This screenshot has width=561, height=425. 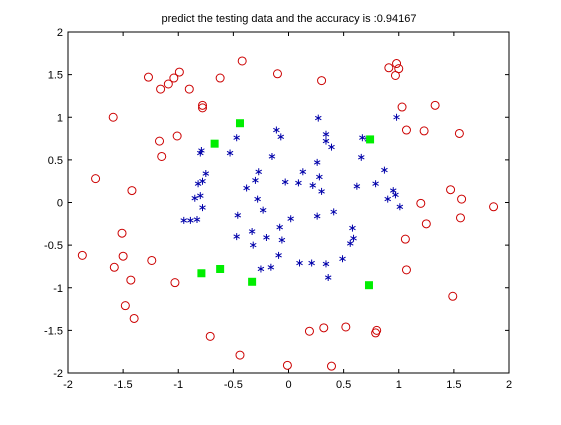 I want to click on y-tick-label: 0, so click(x=60, y=204).